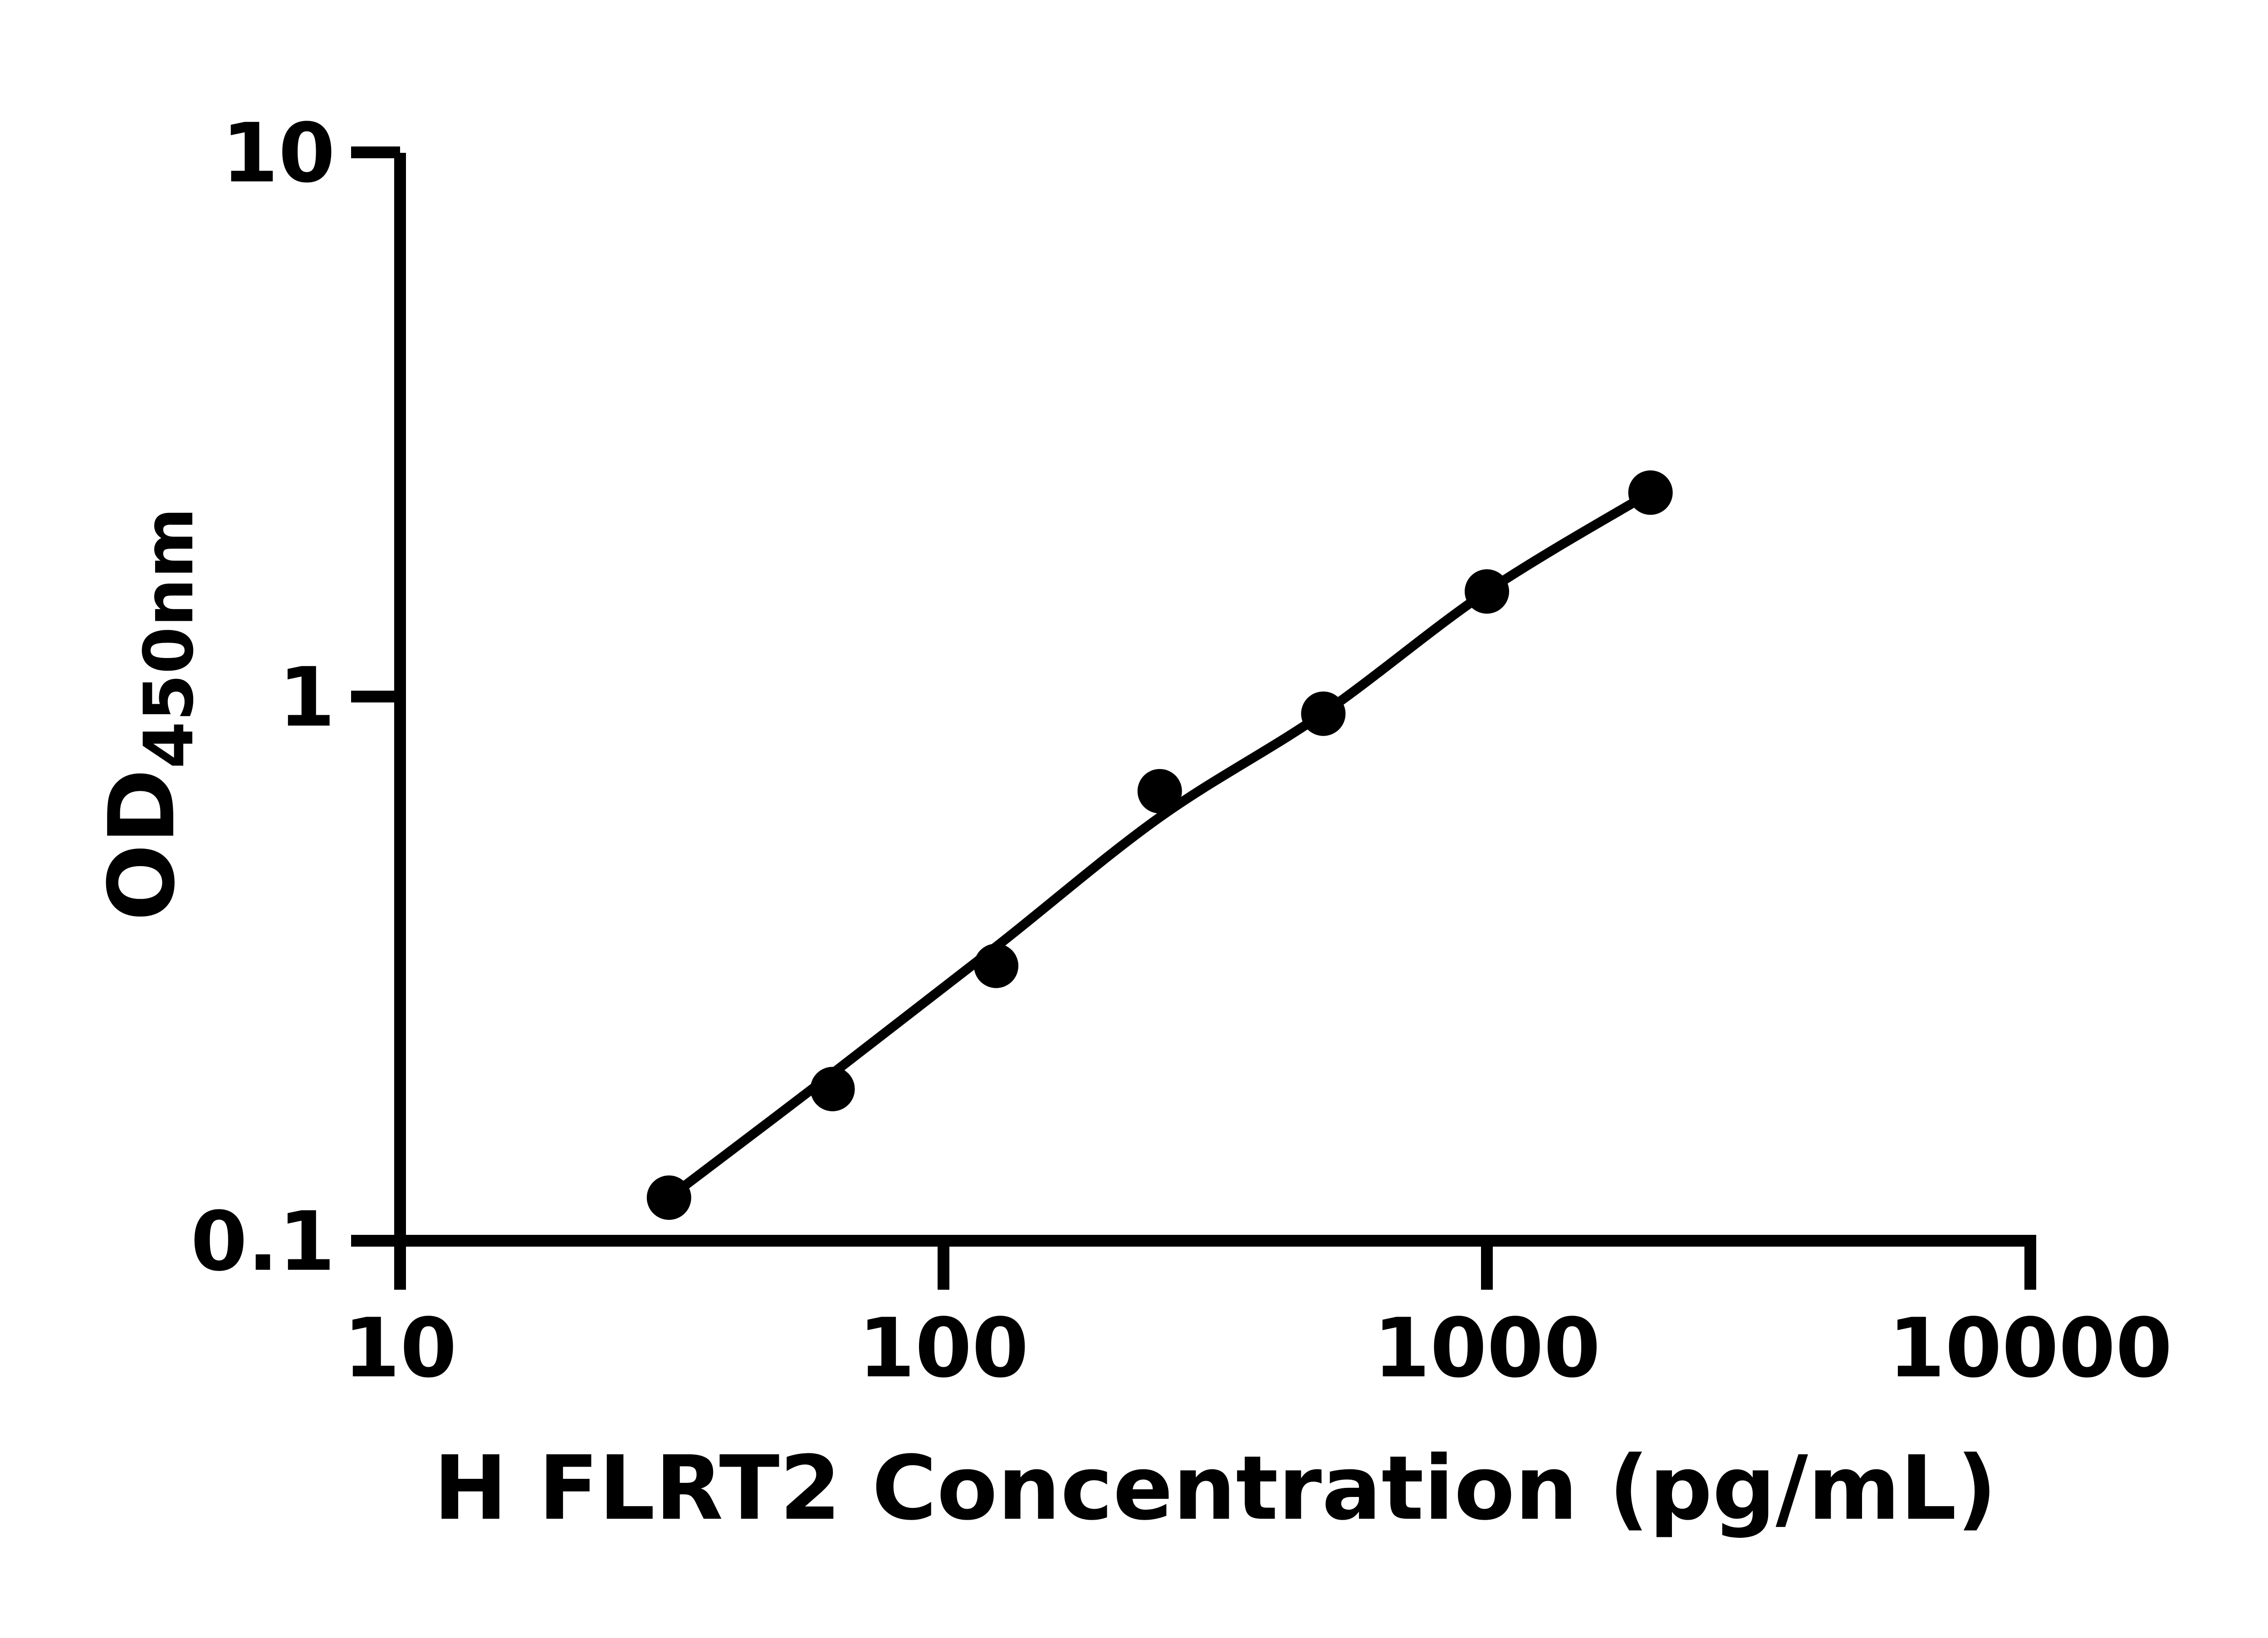 The image size is (2268, 1638). Describe the element at coordinates (833, 1089) in the screenshot. I see `data-point-62.5` at that location.